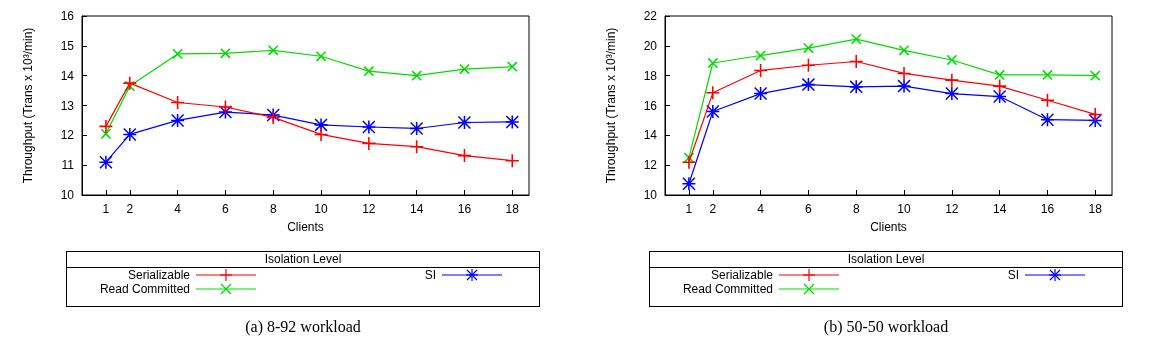 The image size is (1167, 345). What do you see at coordinates (886, 326) in the screenshot?
I see `text: (b) 50-50 workload` at bounding box center [886, 326].